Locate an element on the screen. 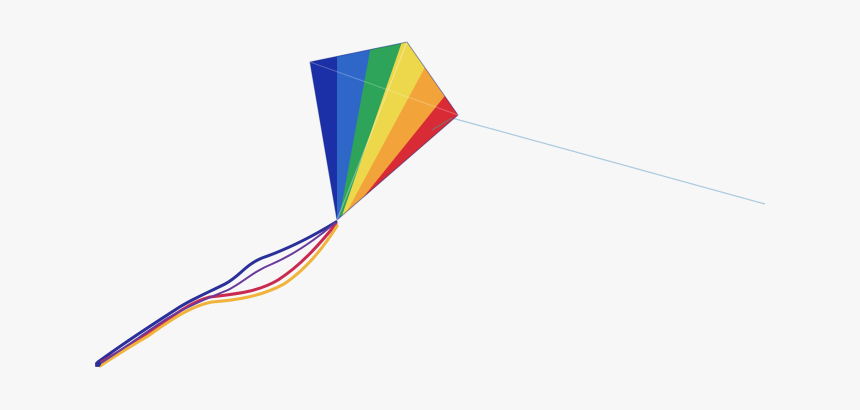 The image size is (860, 410). tail-ribbon-yellow is located at coordinates (218, 296).